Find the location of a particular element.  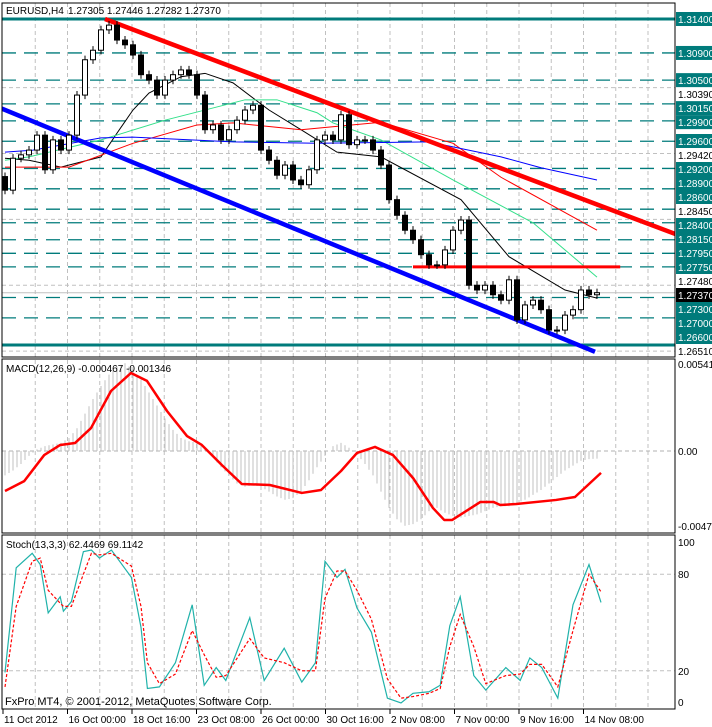

time-label: 9 Nov 16:00 is located at coordinates (547, 720).